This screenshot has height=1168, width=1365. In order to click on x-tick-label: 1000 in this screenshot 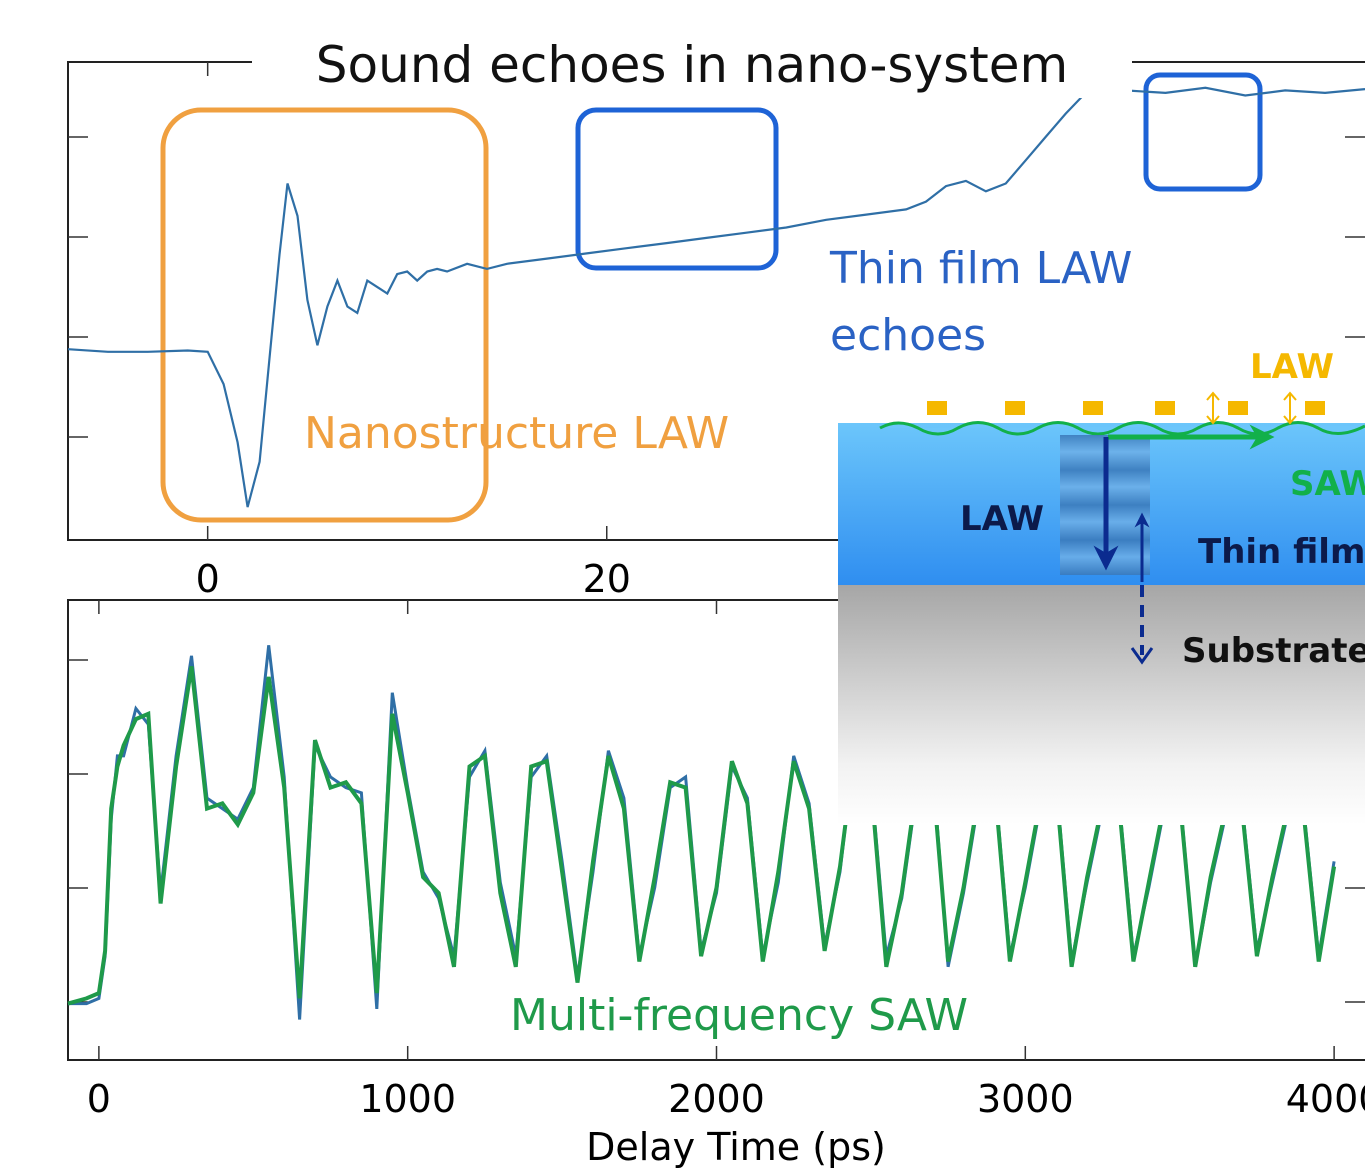, I will do `click(407, 1099)`.